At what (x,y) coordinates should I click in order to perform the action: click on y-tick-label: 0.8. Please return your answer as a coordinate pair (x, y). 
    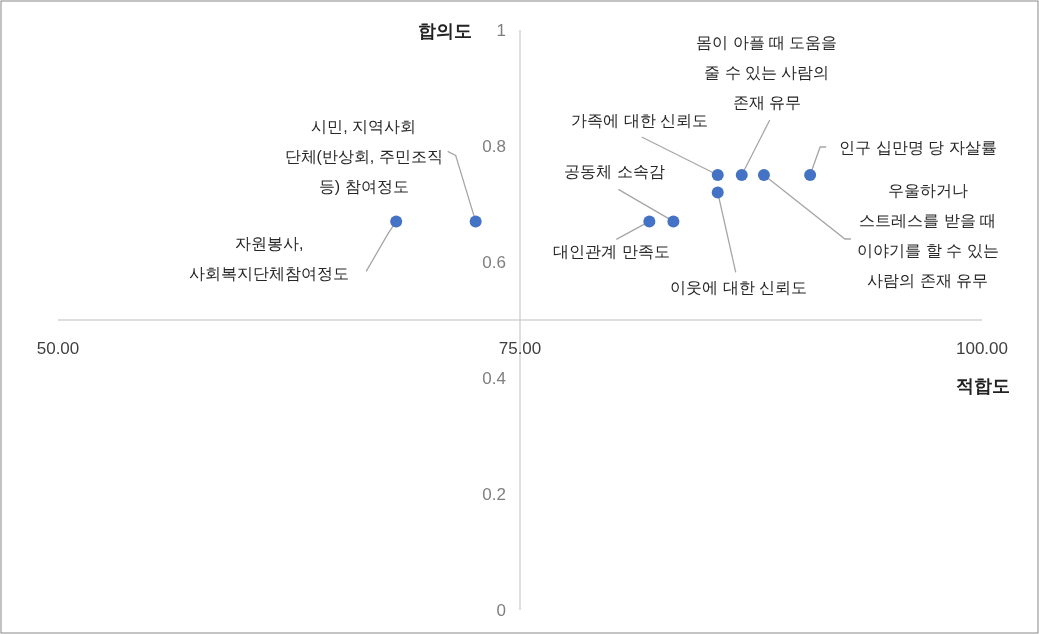
    Looking at the image, I should click on (494, 146).